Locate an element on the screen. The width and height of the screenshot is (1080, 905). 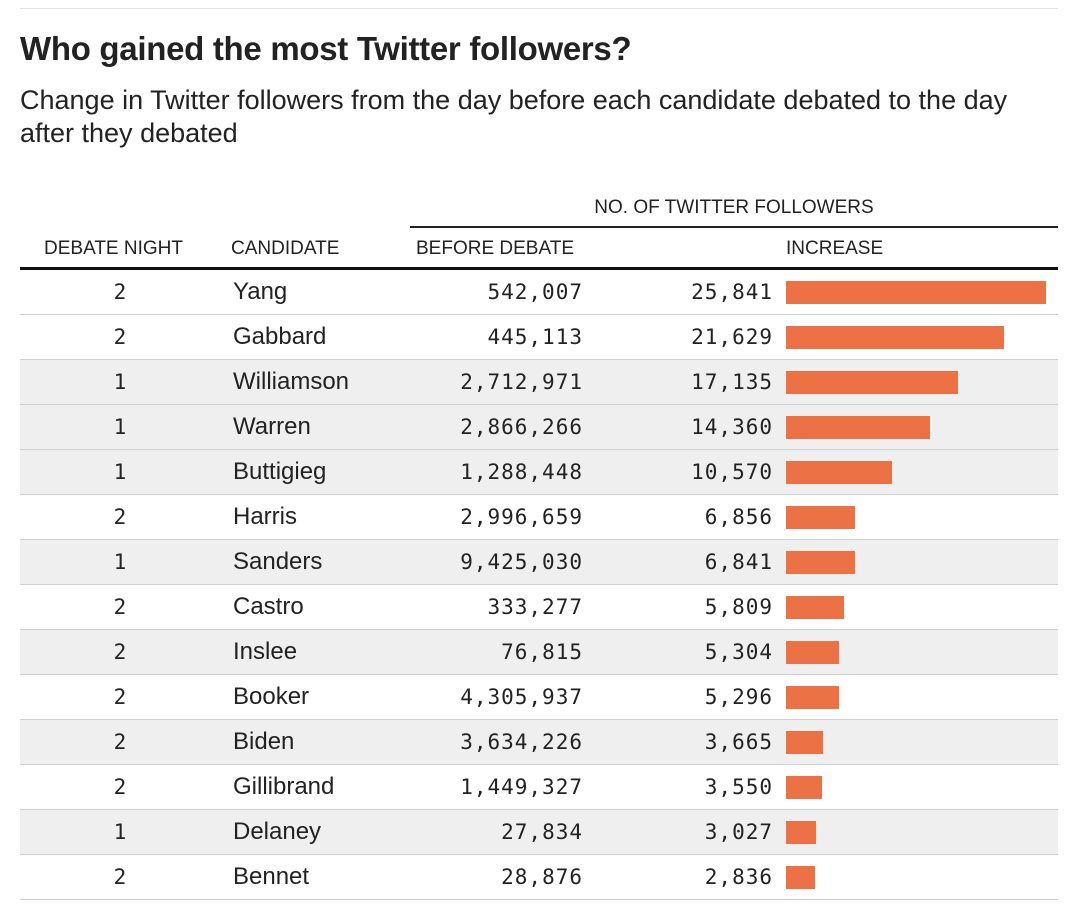
increase-value-label: 5,304 is located at coordinates (738, 652).